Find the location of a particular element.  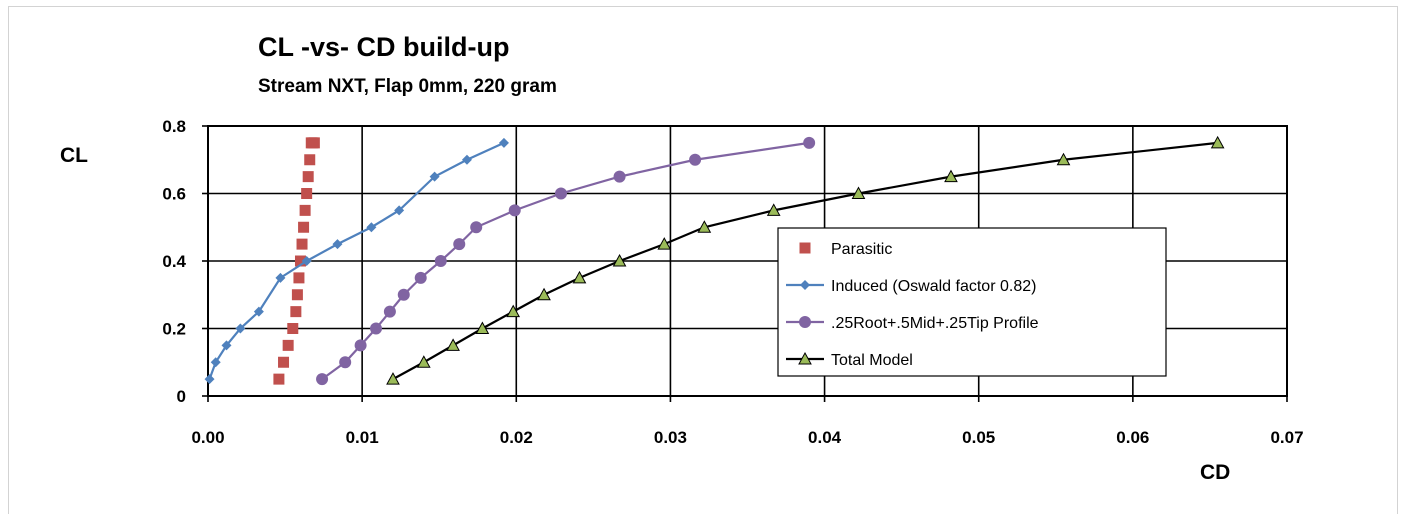

x-tick-label: 0.05 is located at coordinates (978, 437).